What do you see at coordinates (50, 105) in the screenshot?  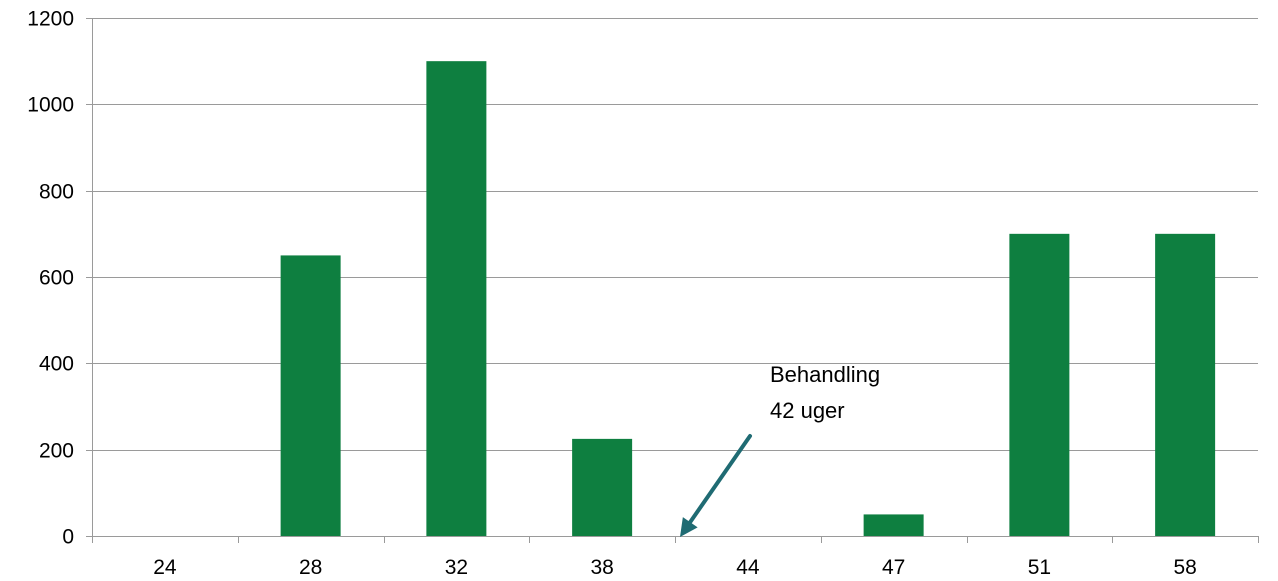 I see `y-tick-label-1000: 1000` at bounding box center [50, 105].